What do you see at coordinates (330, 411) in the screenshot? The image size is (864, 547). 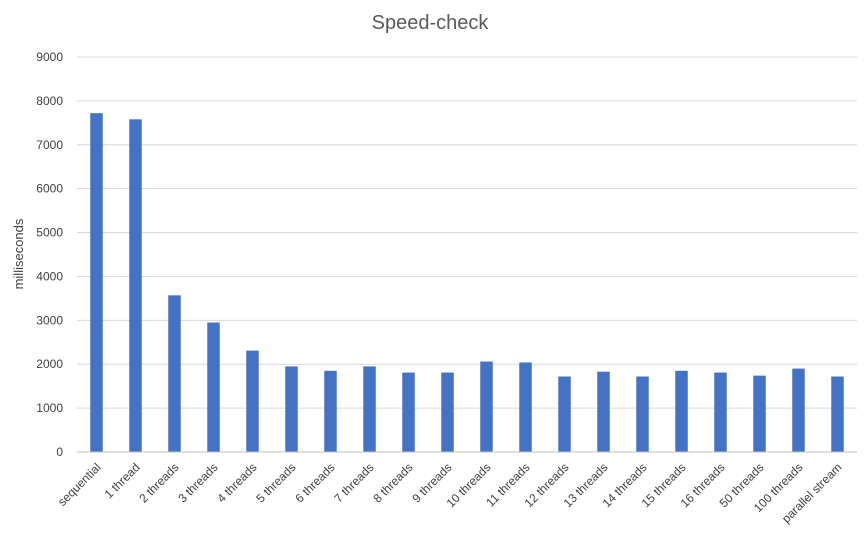 I see `bar-6-threads` at bounding box center [330, 411].